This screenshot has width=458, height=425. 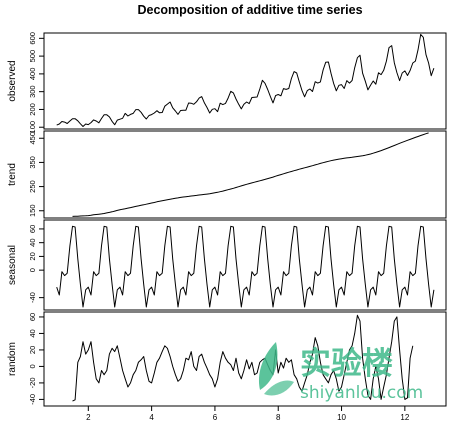 What do you see at coordinates (361, 393) in the screenshot?
I see `watermark-url: shiyanlou.com` at bounding box center [361, 393].